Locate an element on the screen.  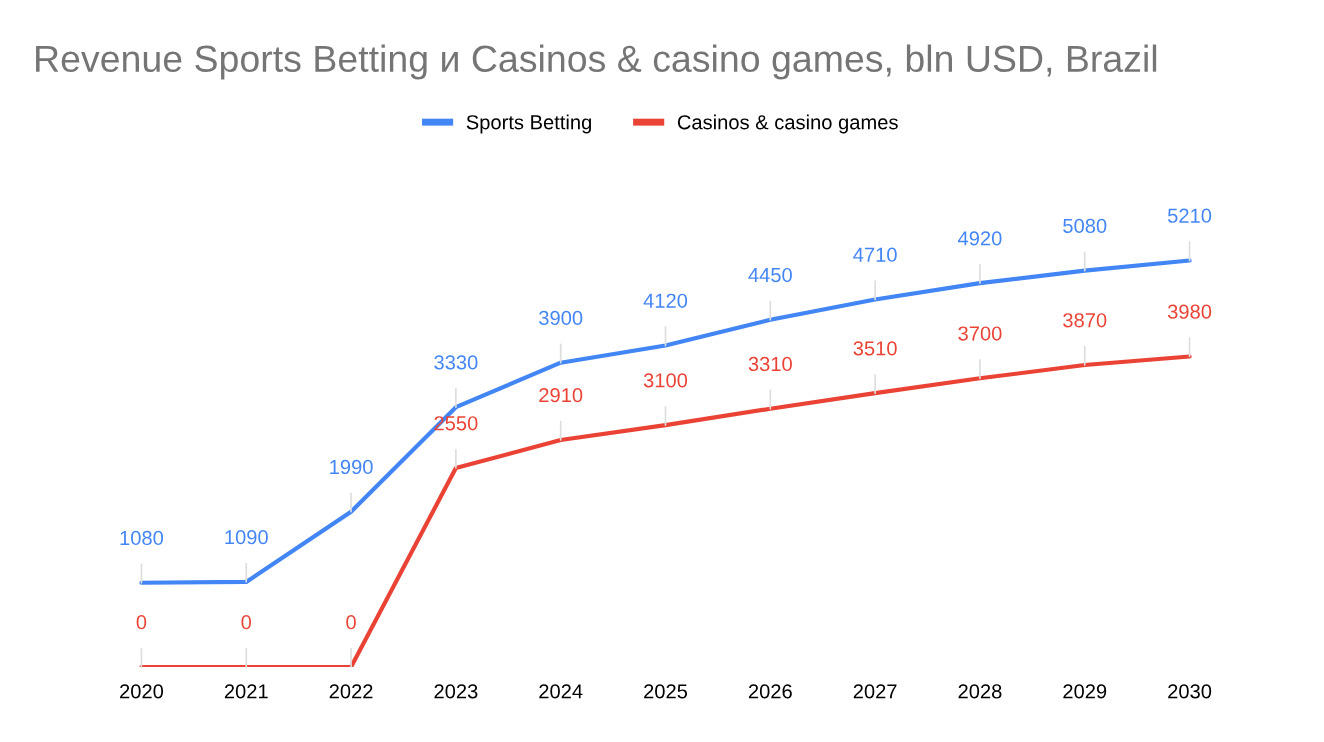
x-tick-label: 2028 is located at coordinates (980, 691).